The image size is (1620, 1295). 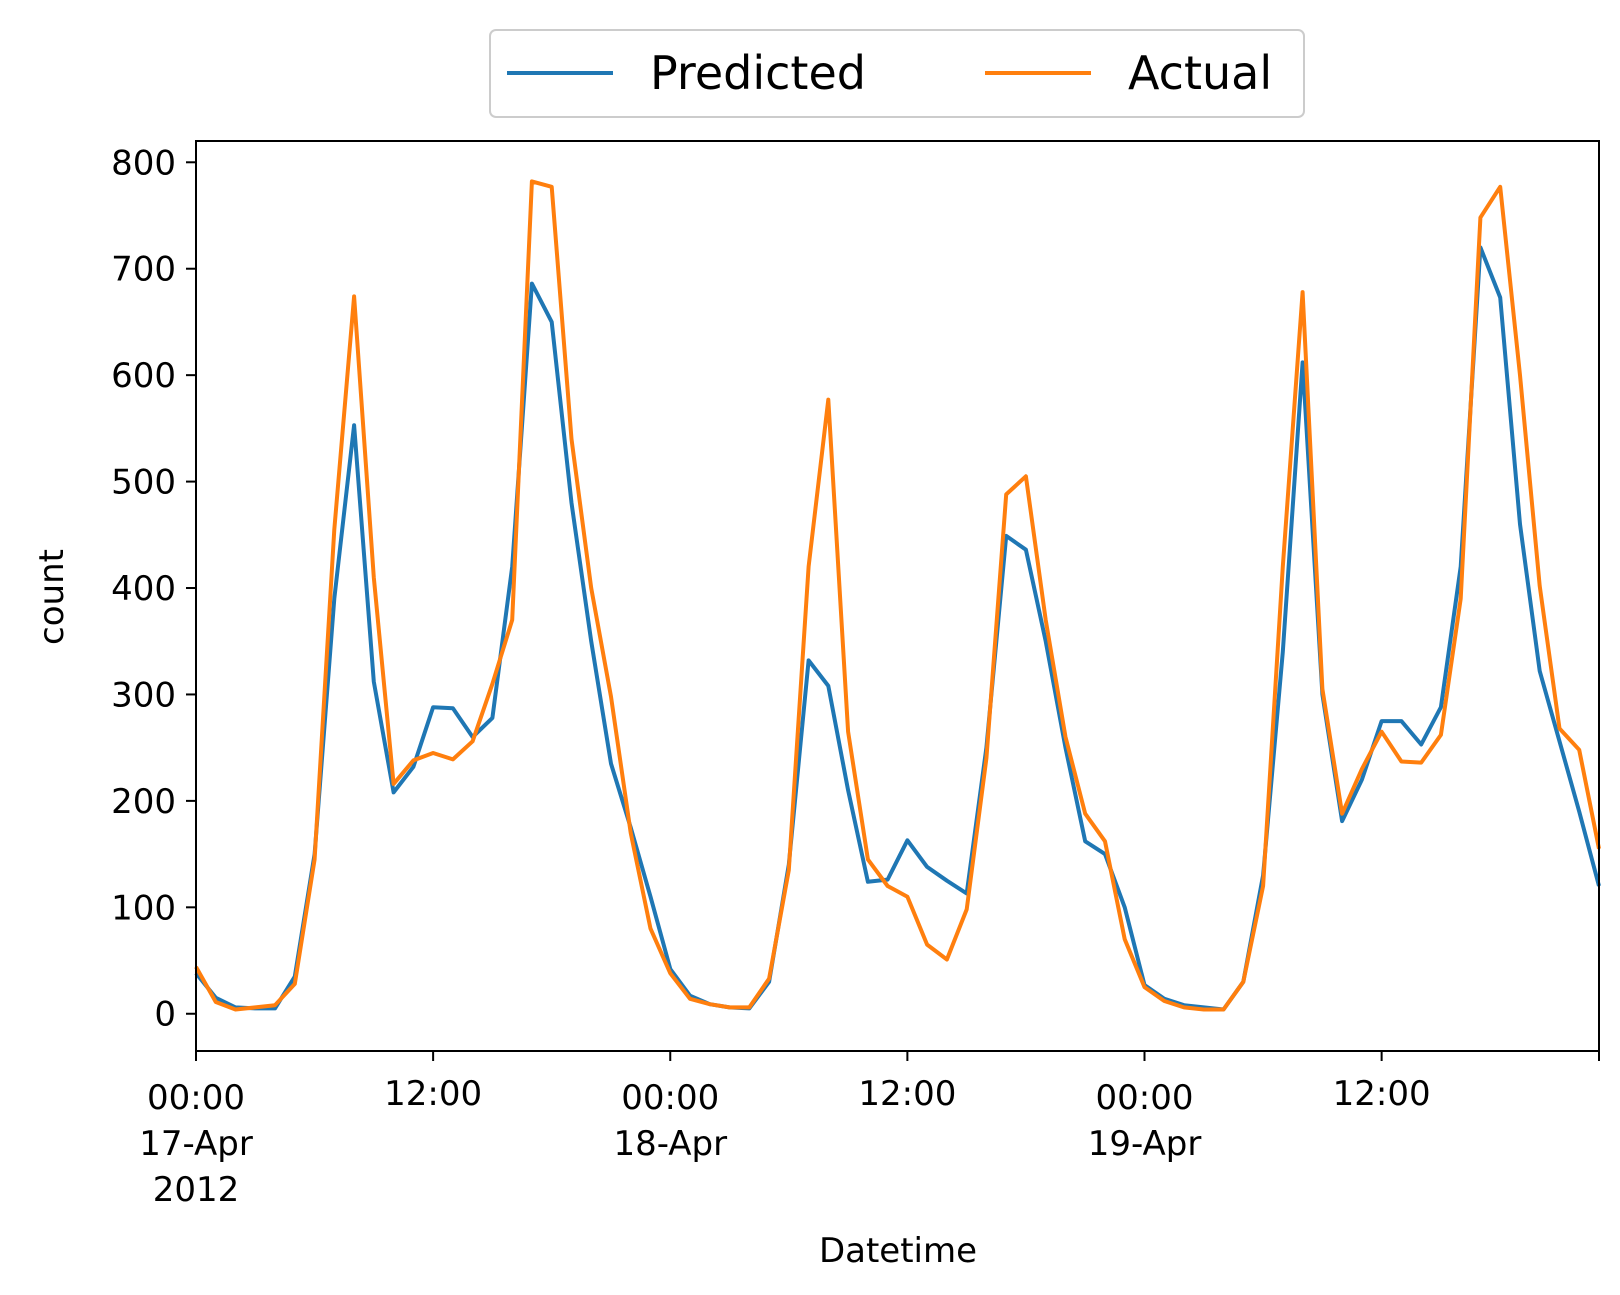 What do you see at coordinates (143, 163) in the screenshot?
I see `y-tick-label: 800` at bounding box center [143, 163].